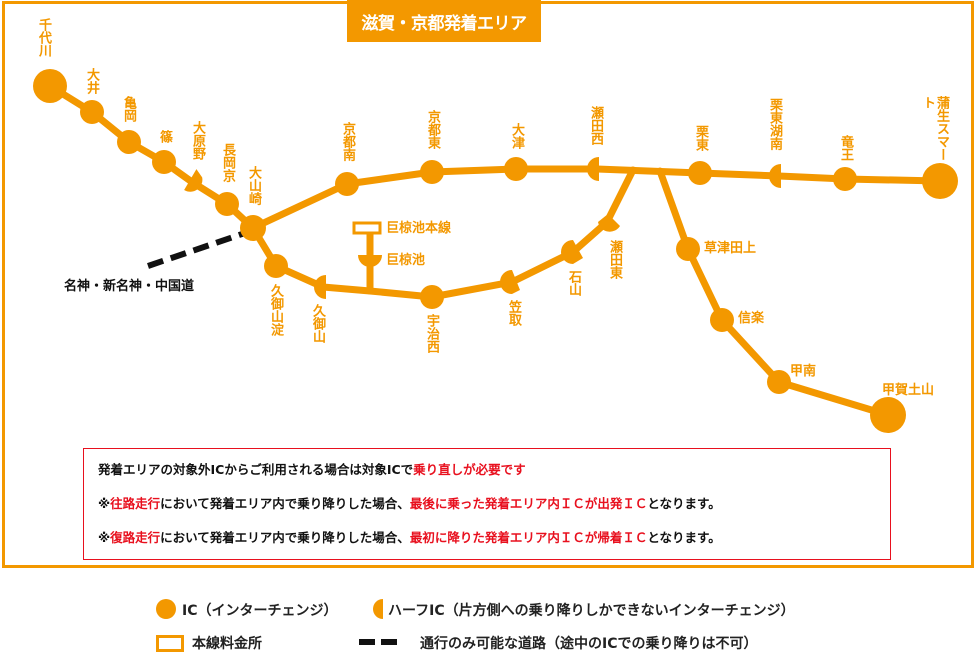 Image resolution: width=980 pixels, height=656 pixels. I want to click on label-konan: 甲南, so click(803, 371).